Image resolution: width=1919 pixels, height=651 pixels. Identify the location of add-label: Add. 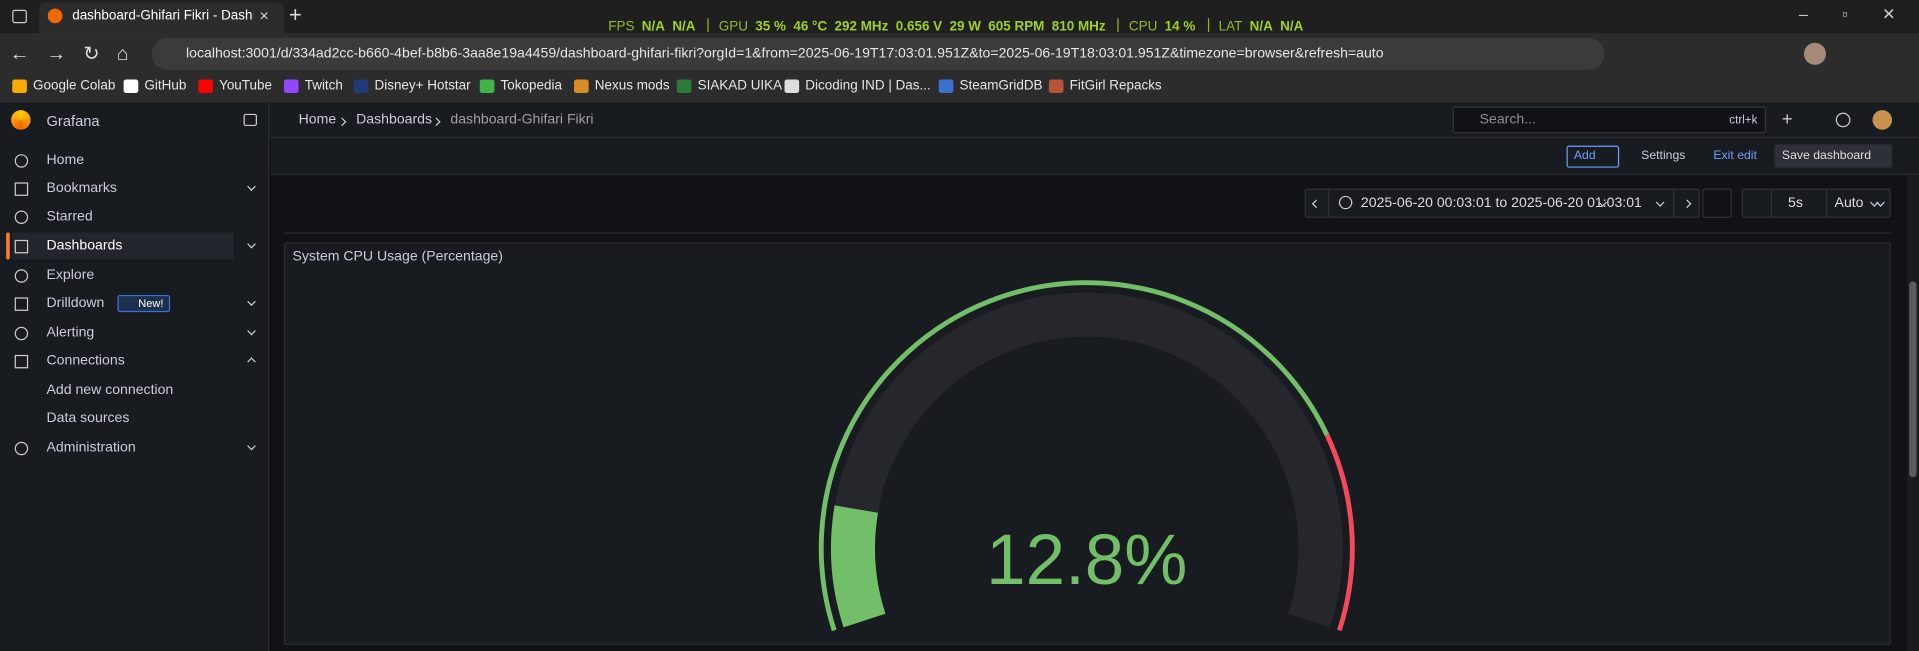
(1584, 156).